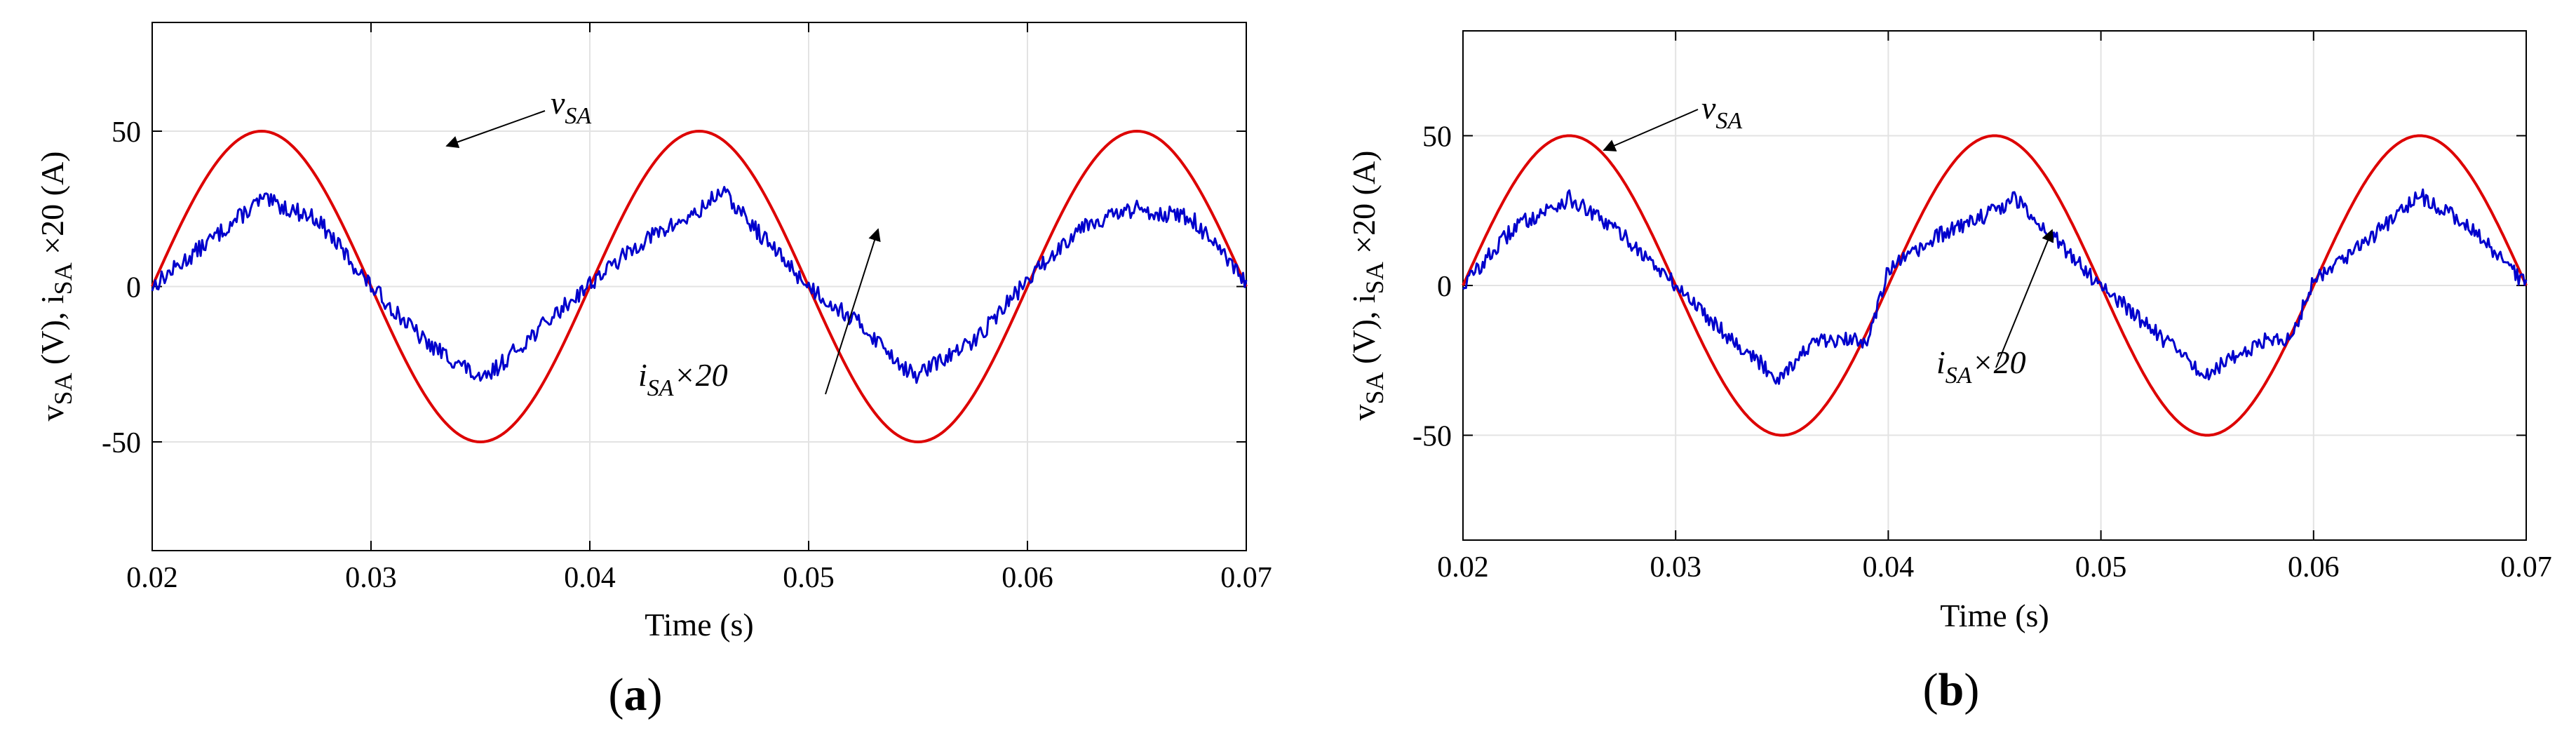  Describe the element at coordinates (1951, 689) in the screenshot. I see `caption-b: (b)` at that location.